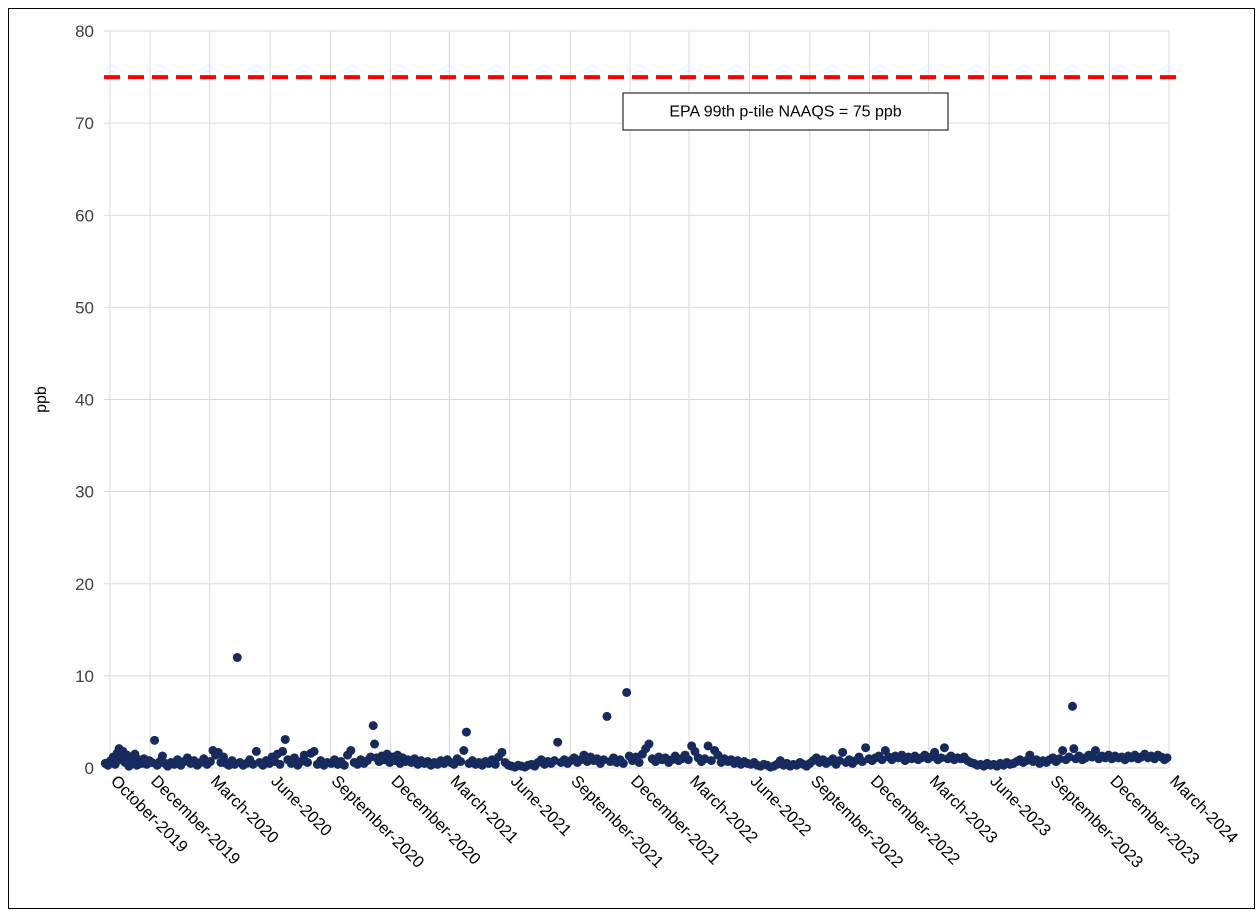 Image resolution: width=1257 pixels, height=911 pixels. What do you see at coordinates (84, 676) in the screenshot?
I see `y-tick-label-10: 10` at bounding box center [84, 676].